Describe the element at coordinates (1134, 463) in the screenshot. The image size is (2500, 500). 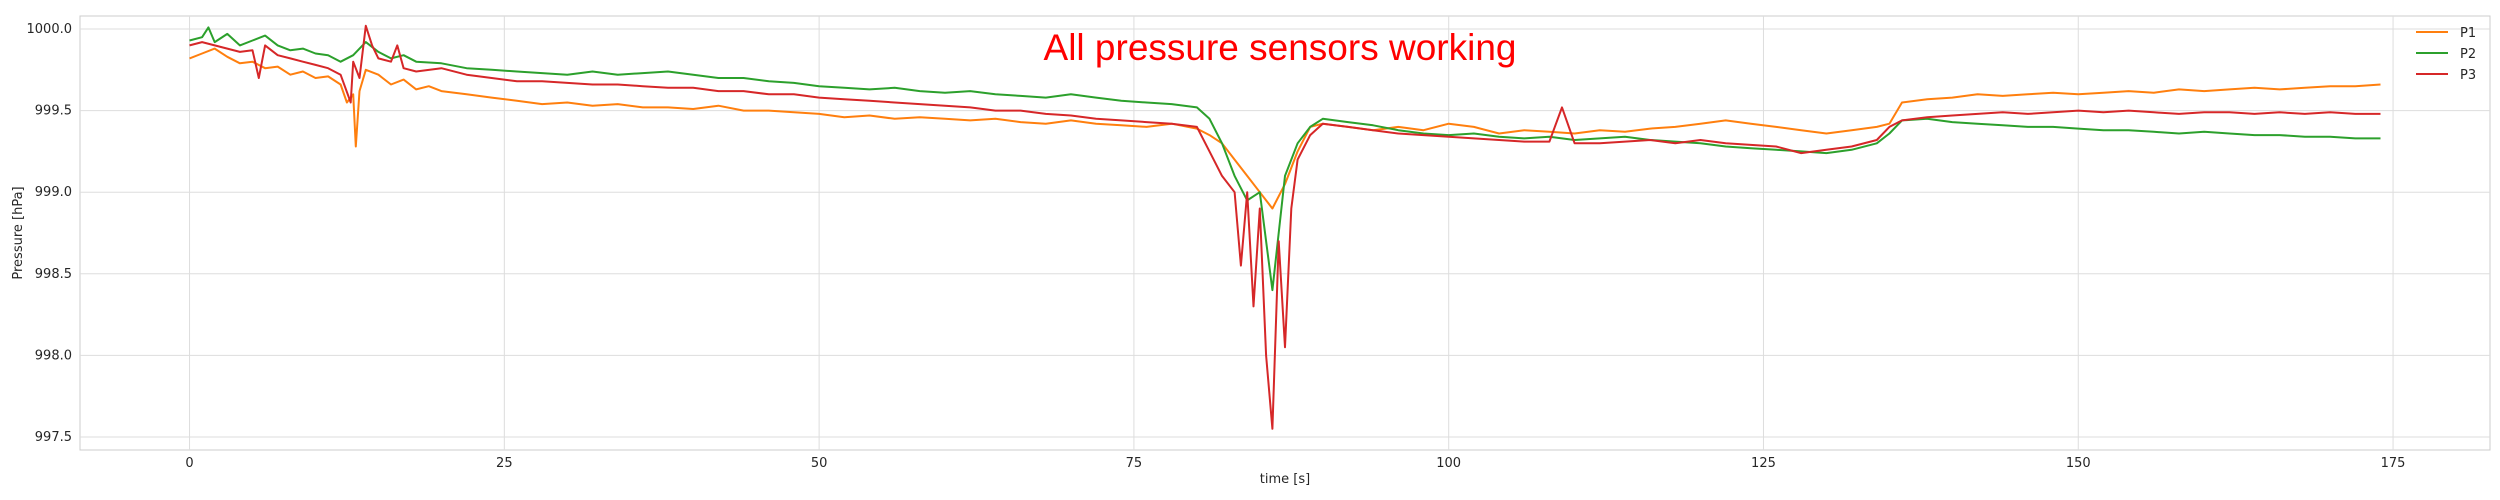
I see `x-tick-label: 75` at that location.